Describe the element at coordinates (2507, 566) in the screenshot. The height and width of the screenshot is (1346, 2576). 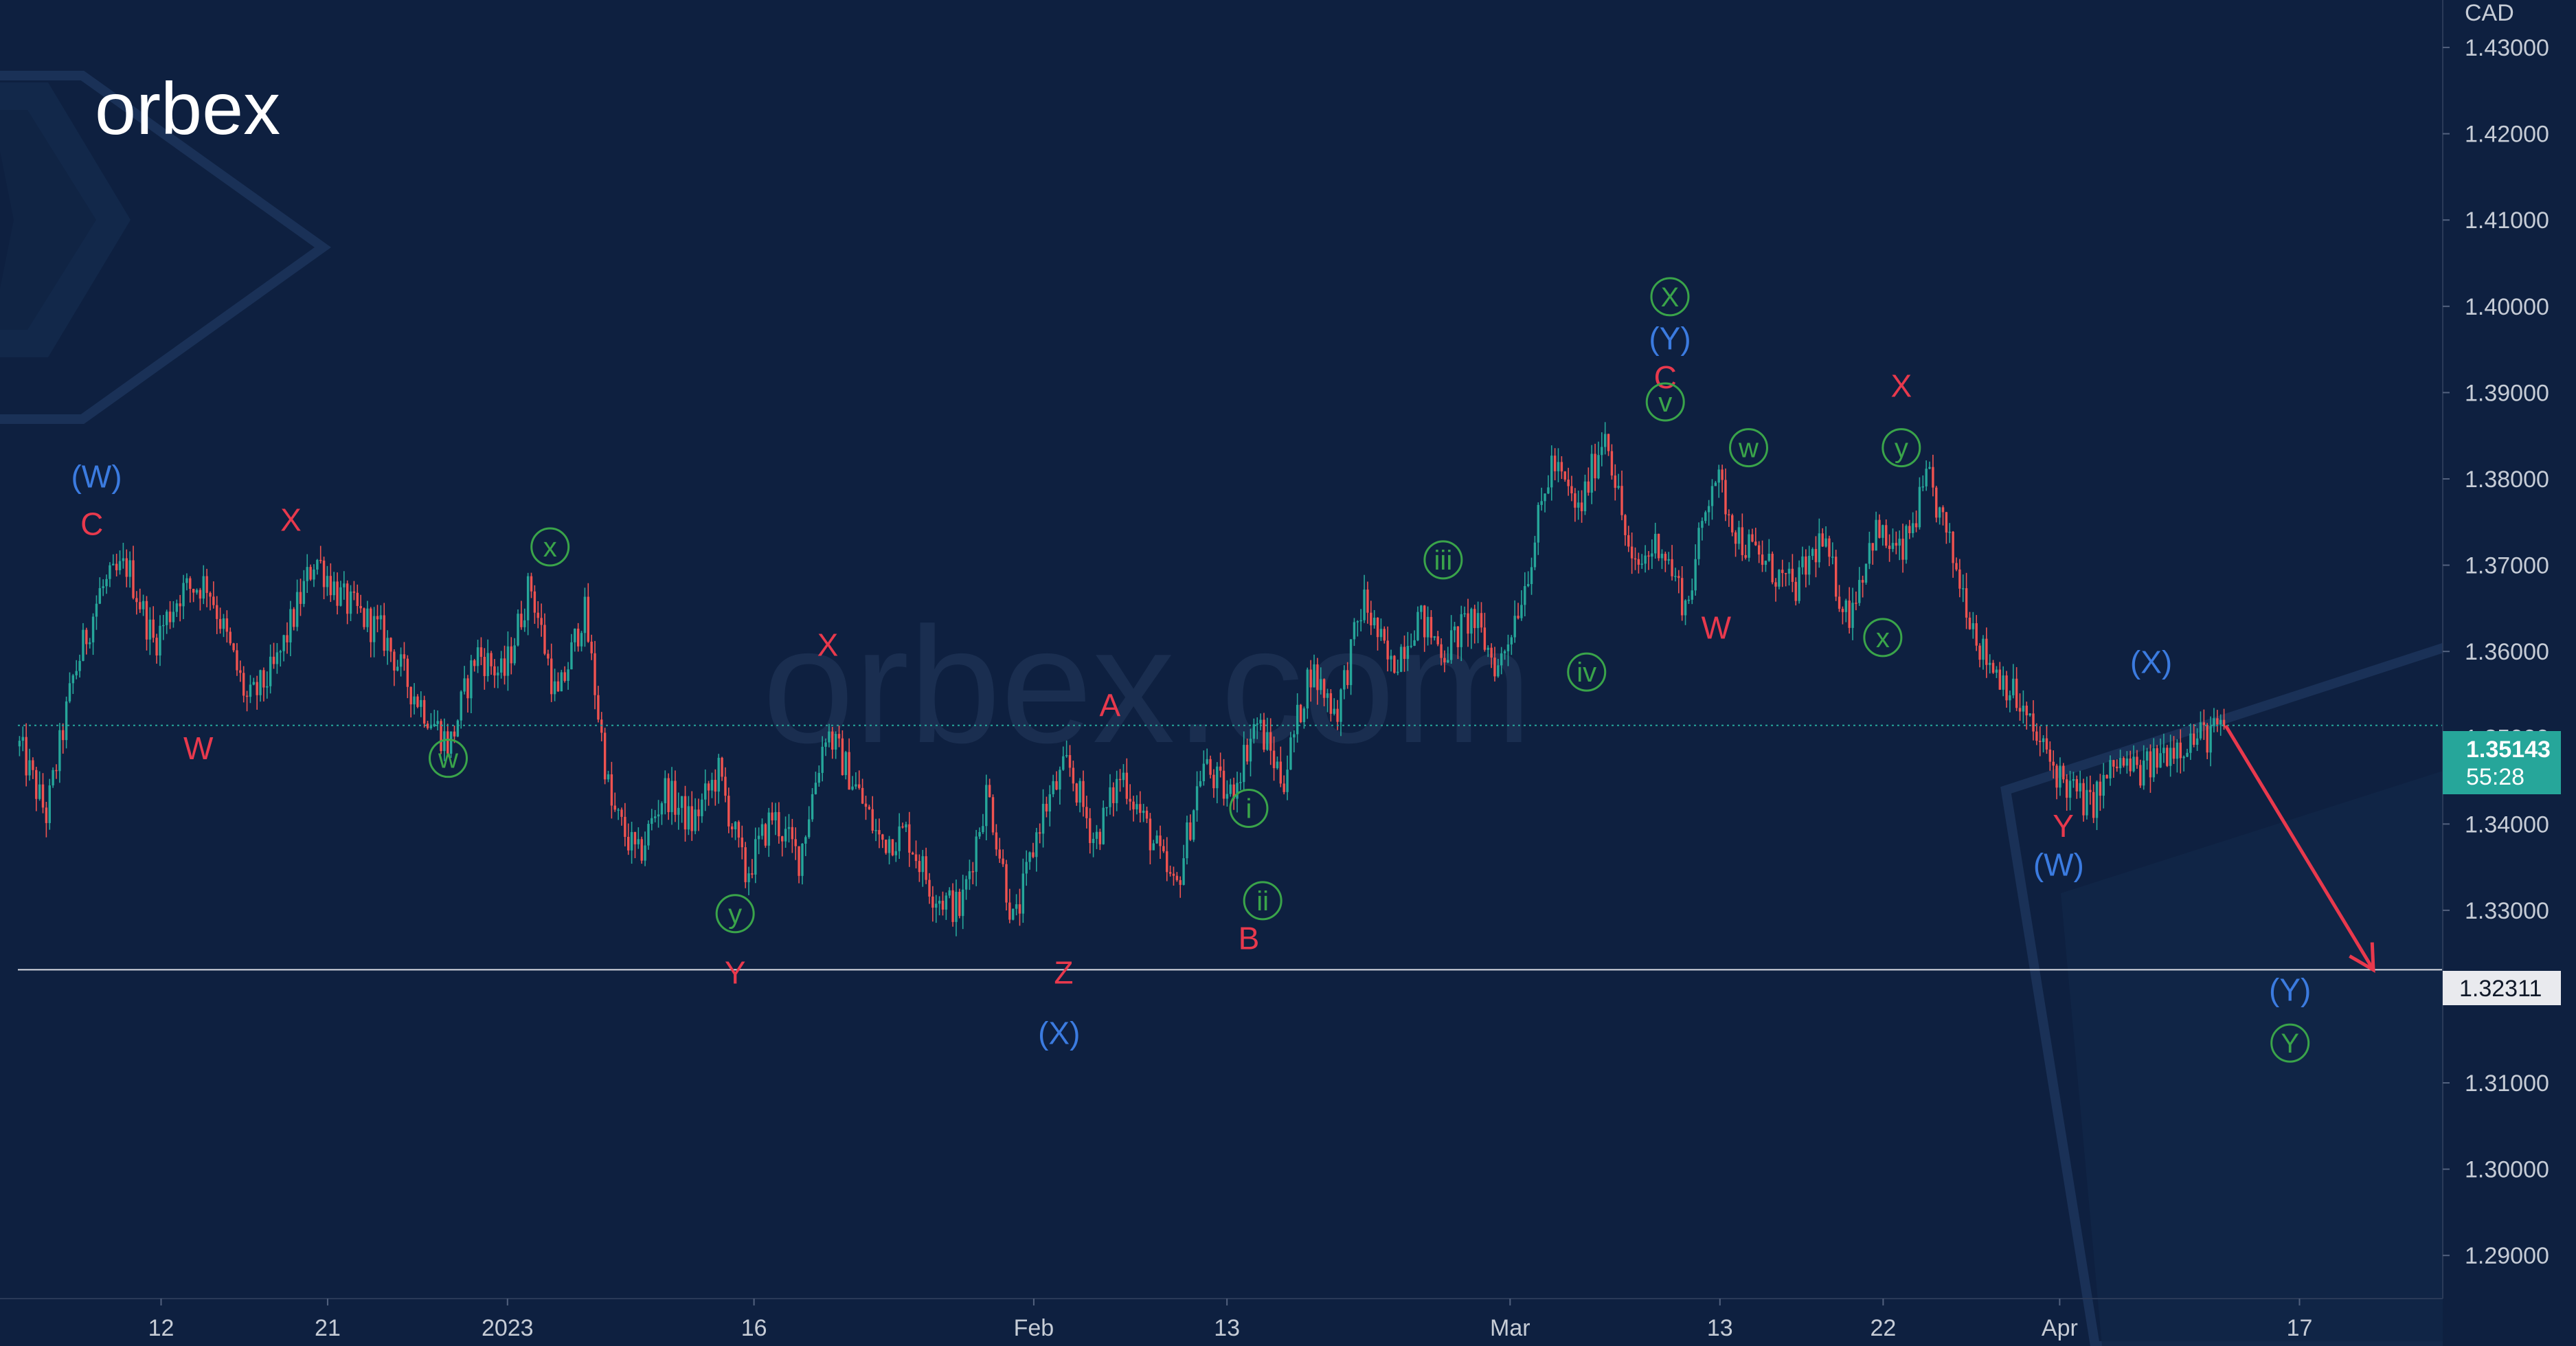
I see `price-tick-label: 1.37000` at that location.